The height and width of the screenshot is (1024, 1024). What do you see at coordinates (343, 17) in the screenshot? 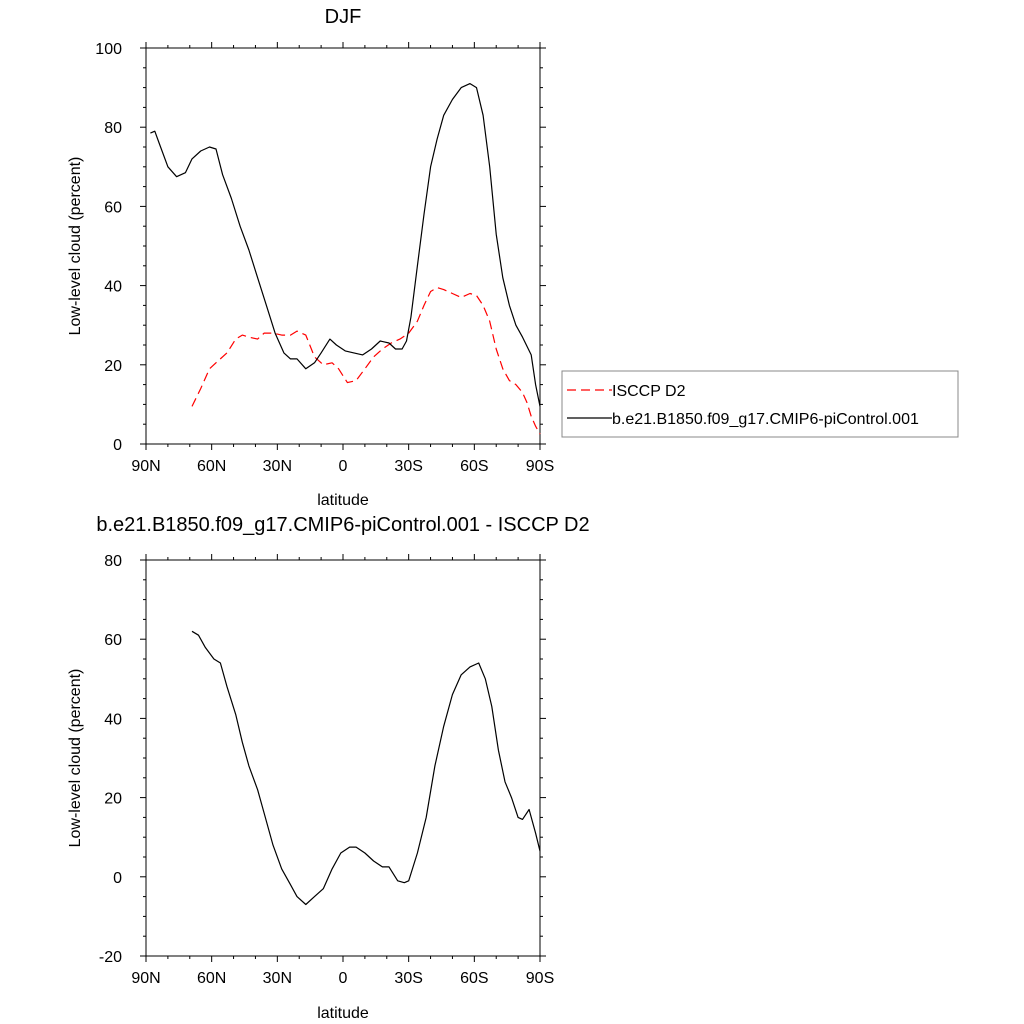
I see `chart-title: DJF` at bounding box center [343, 17].